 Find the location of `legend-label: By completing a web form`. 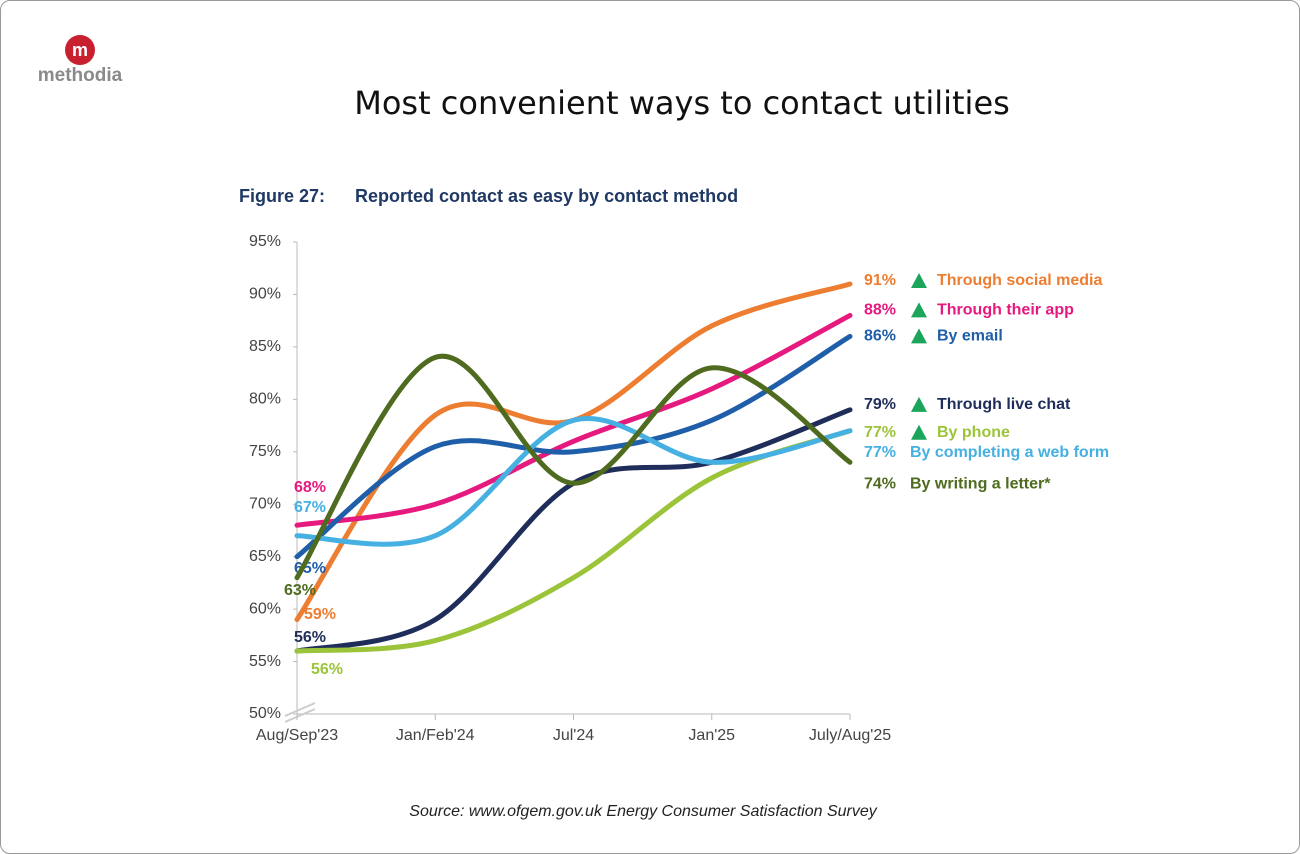

legend-label: By completing a web form is located at coordinates (1009, 452).